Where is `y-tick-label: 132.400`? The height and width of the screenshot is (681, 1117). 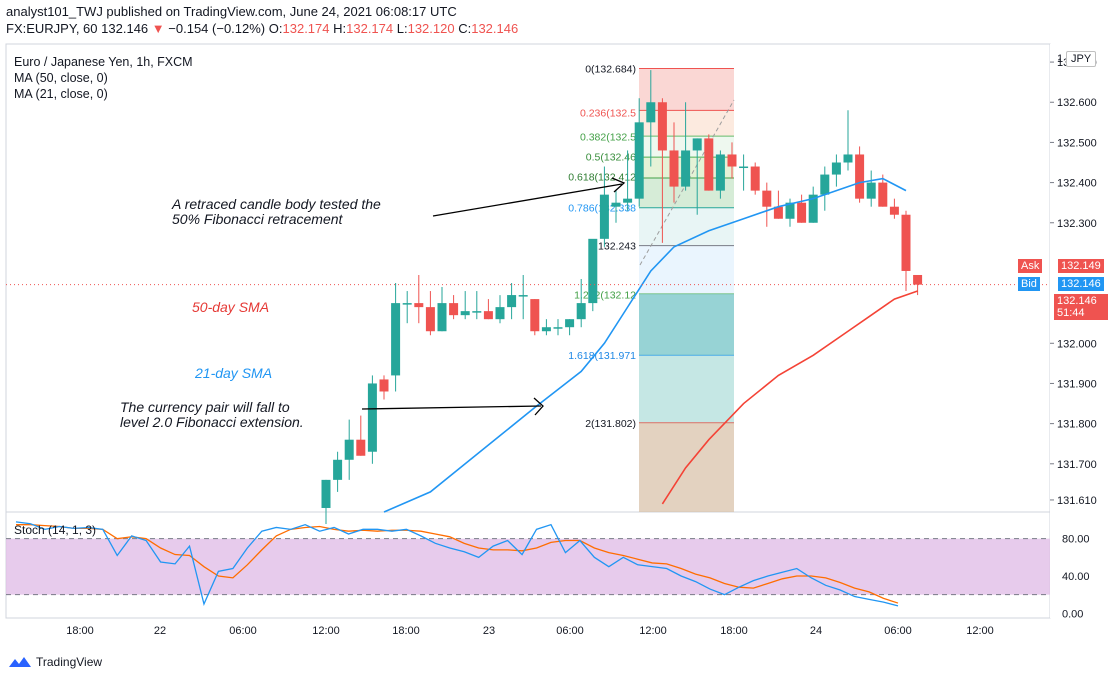 y-tick-label: 132.400 is located at coordinates (1077, 184).